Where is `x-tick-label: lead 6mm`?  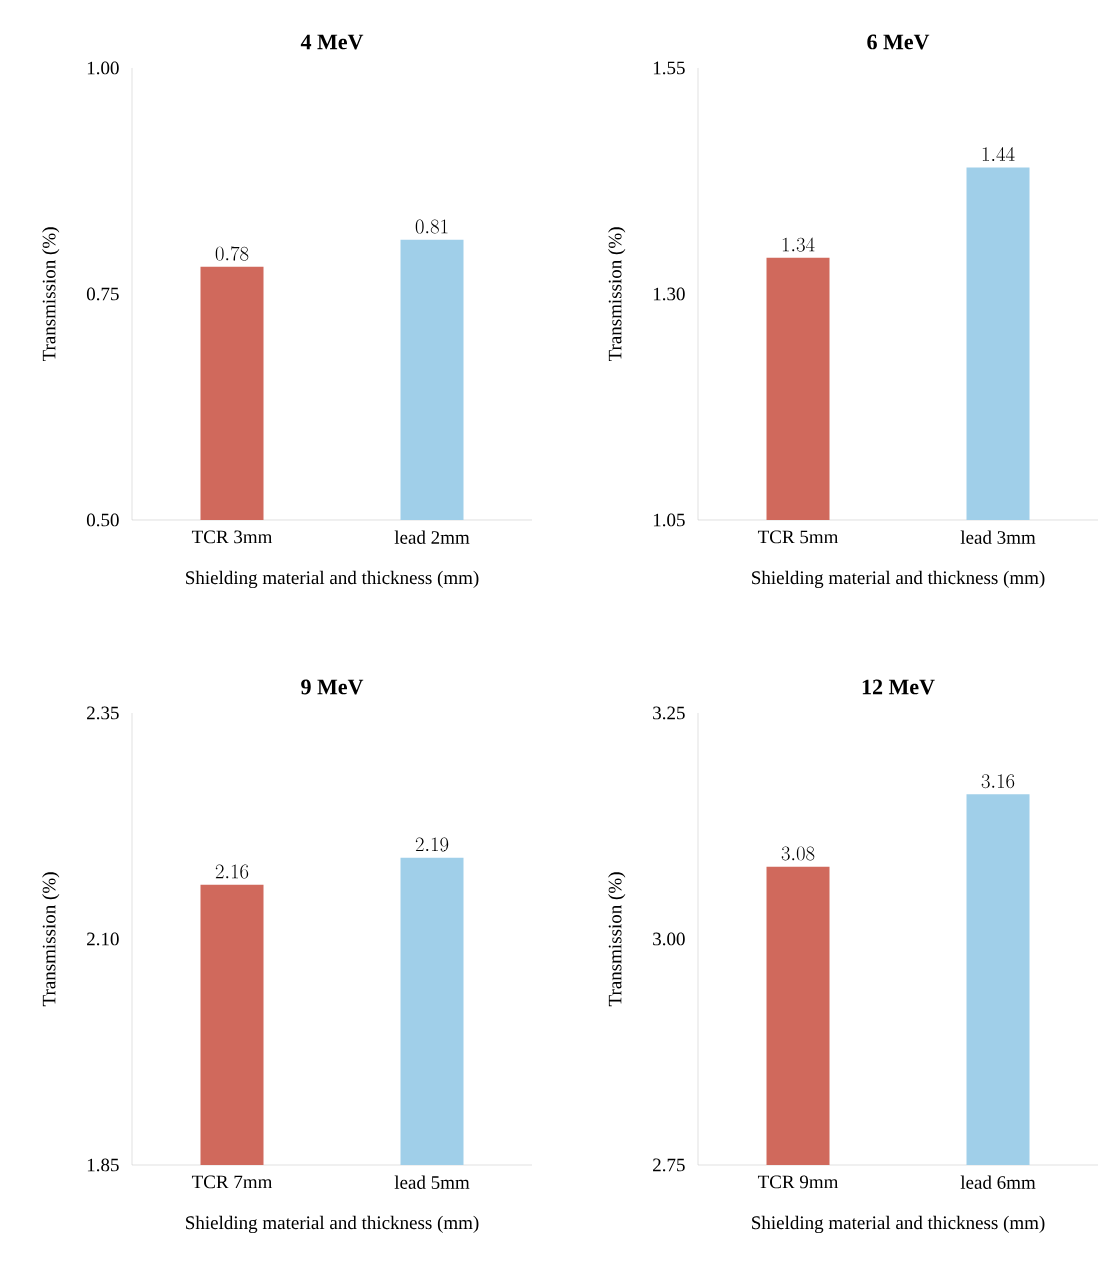 x-tick-label: lead 6mm is located at coordinates (998, 1182).